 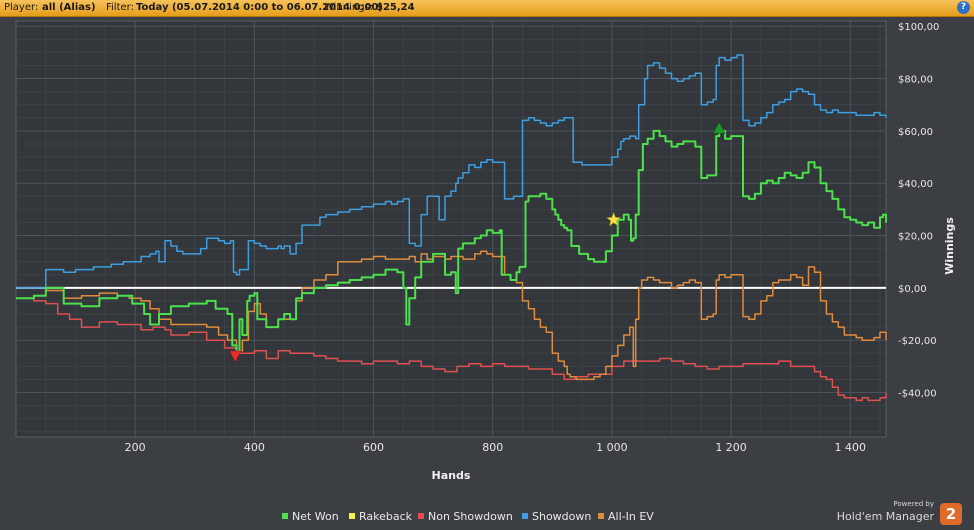 I want to click on player-value: all (Alias), so click(x=69, y=7).